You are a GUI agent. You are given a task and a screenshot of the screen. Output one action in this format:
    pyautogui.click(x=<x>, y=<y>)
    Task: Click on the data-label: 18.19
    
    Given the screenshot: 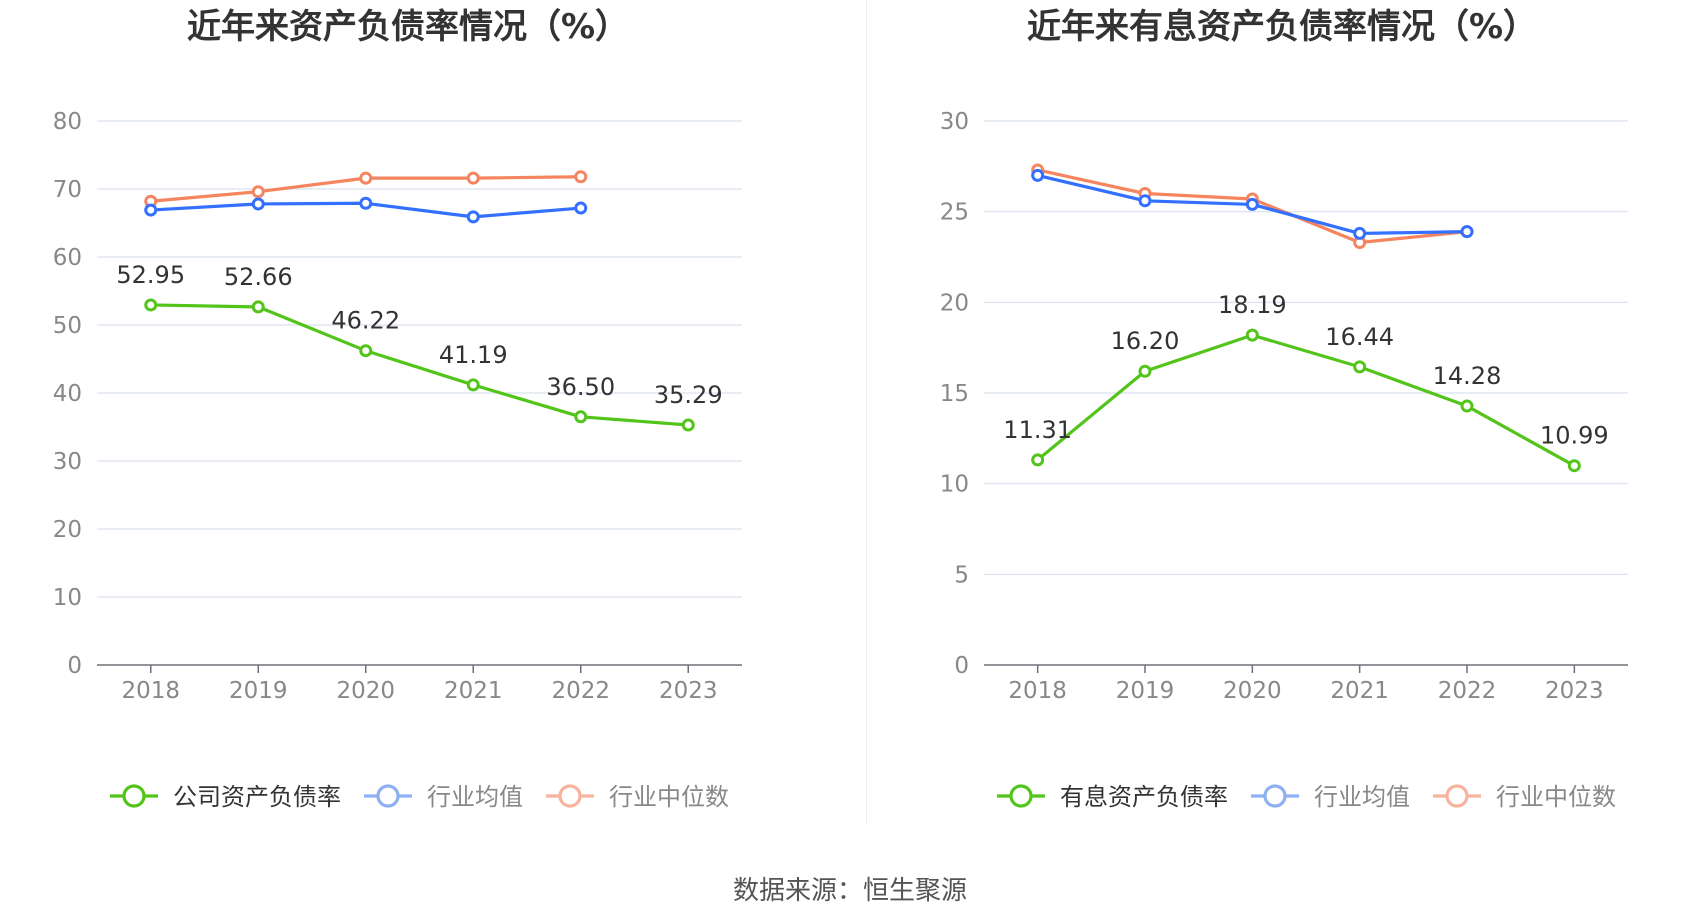 What is the action you would take?
    pyautogui.click(x=1252, y=305)
    